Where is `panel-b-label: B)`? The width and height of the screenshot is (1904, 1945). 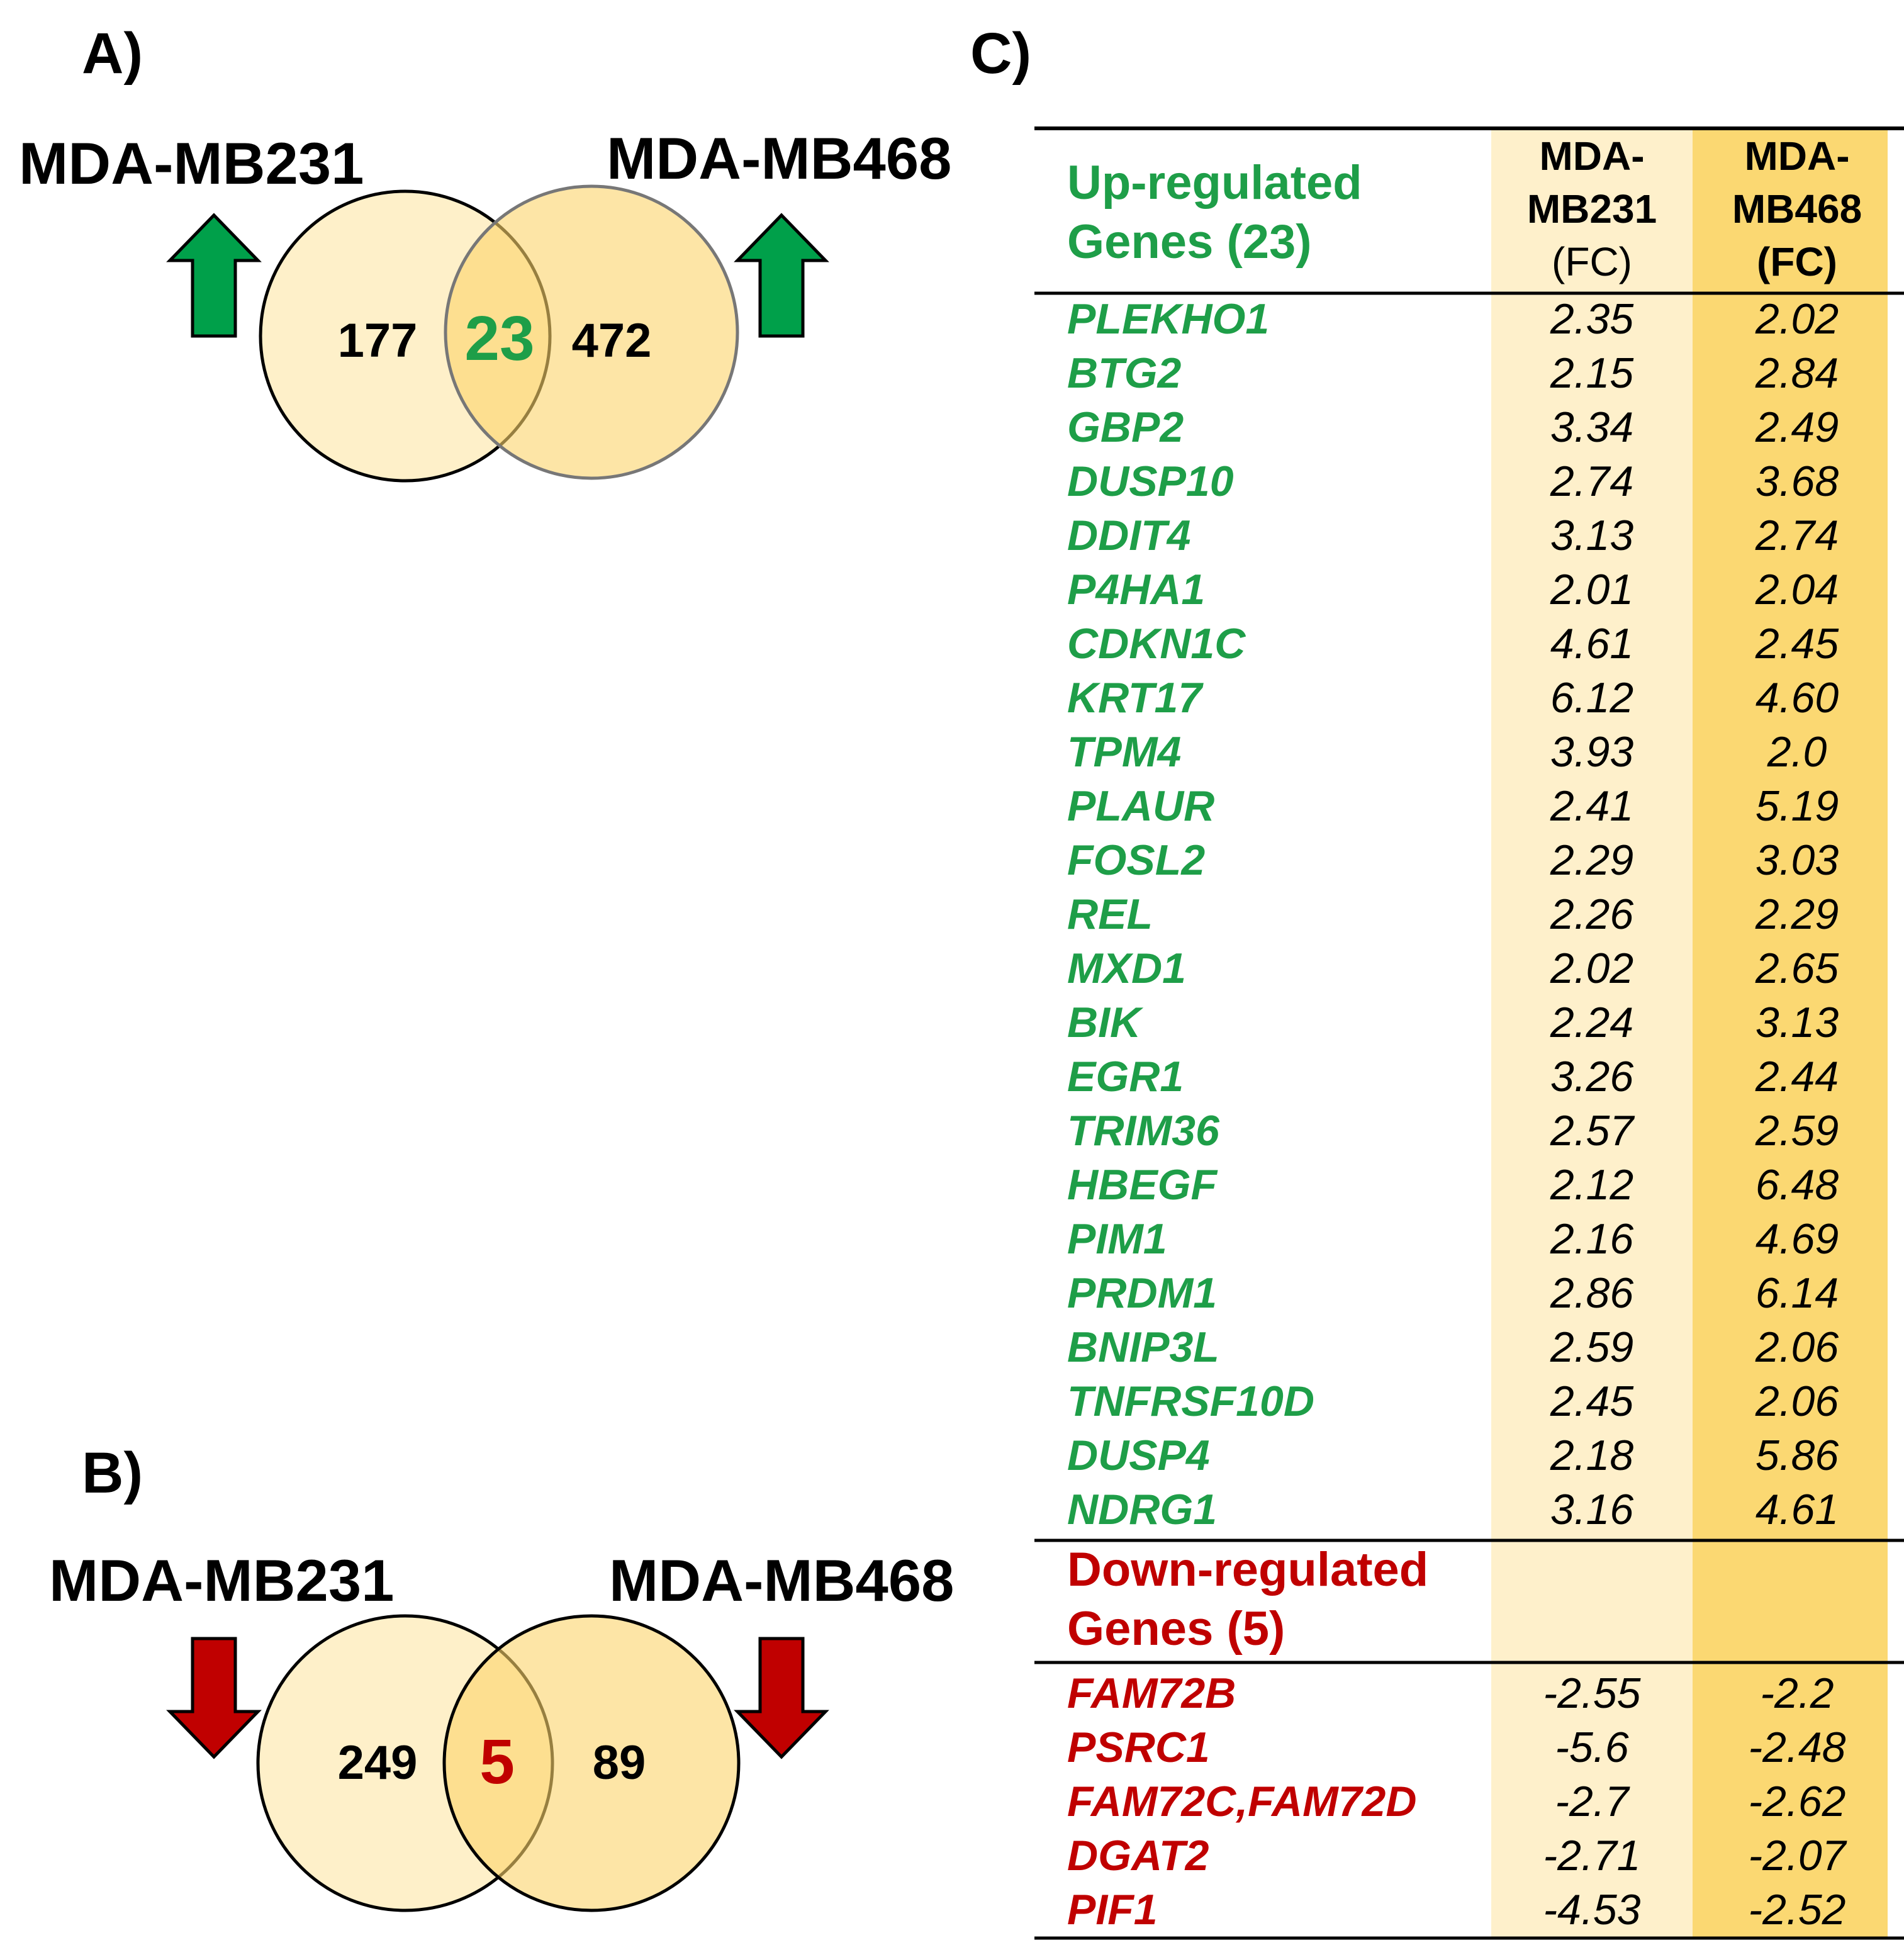
panel-b-label: B) is located at coordinates (112, 1473).